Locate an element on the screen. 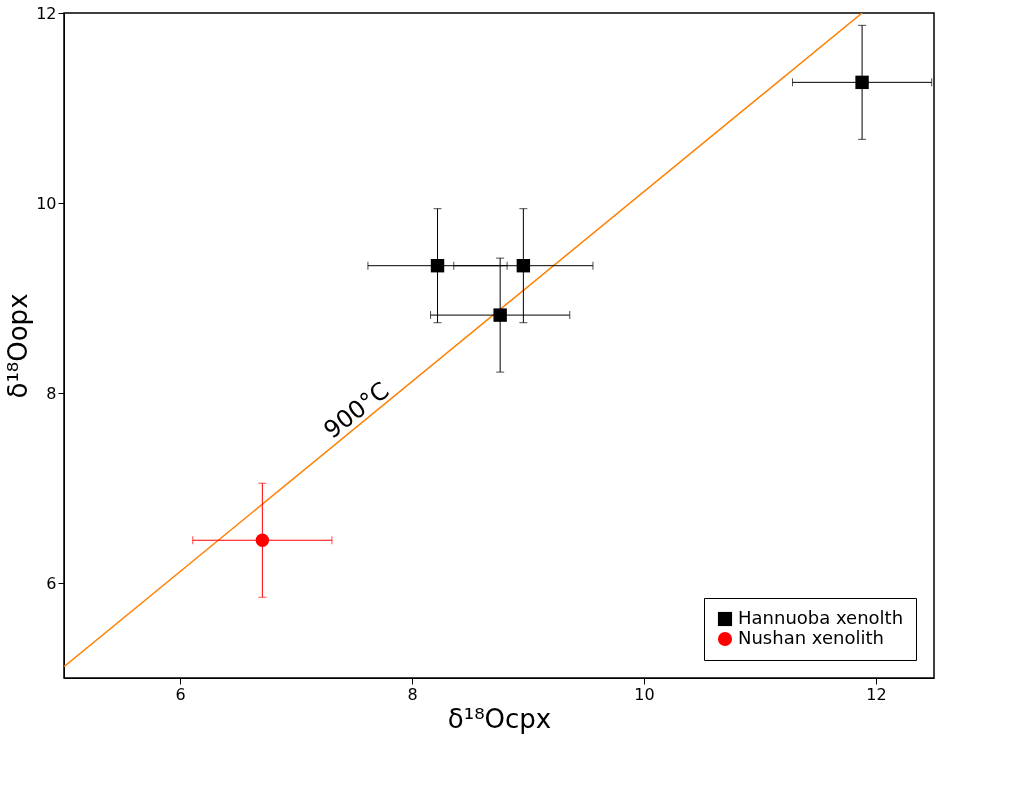 Image resolution: width=1012 pixels, height=787 pixels. x-tick-label: 12 is located at coordinates (876, 694).